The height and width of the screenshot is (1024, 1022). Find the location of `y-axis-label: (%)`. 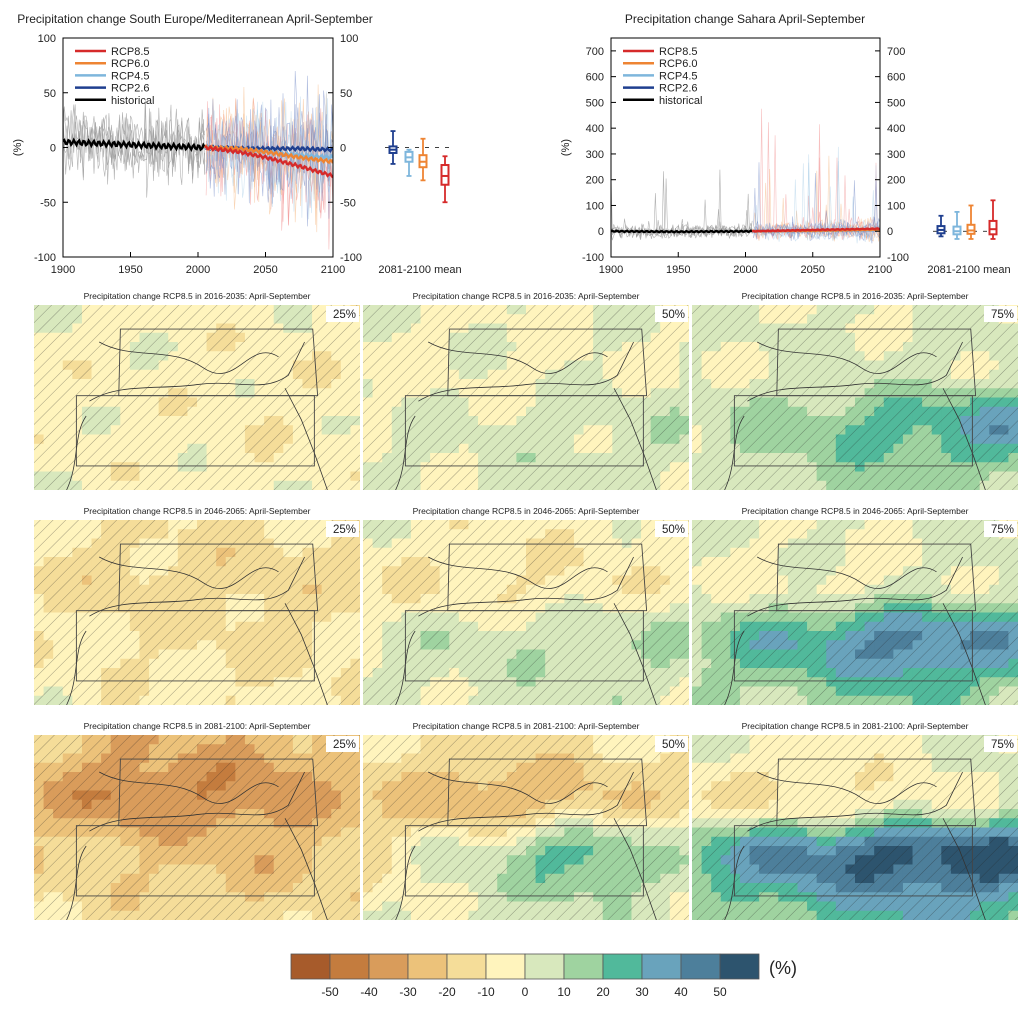

y-axis-label: (%) is located at coordinates (566, 147).